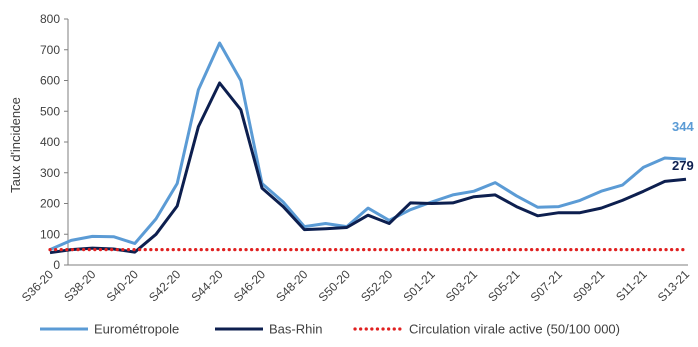  I want to click on y-tick-label: 100, so click(50, 234).